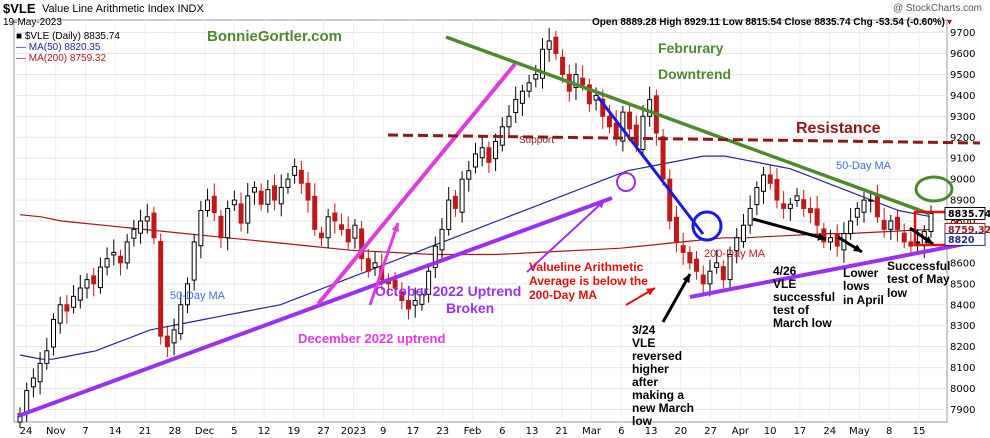 This screenshot has height=438, width=990. What do you see at coordinates (962, 54) in the screenshot?
I see `y-tick-label: 9600` at bounding box center [962, 54].